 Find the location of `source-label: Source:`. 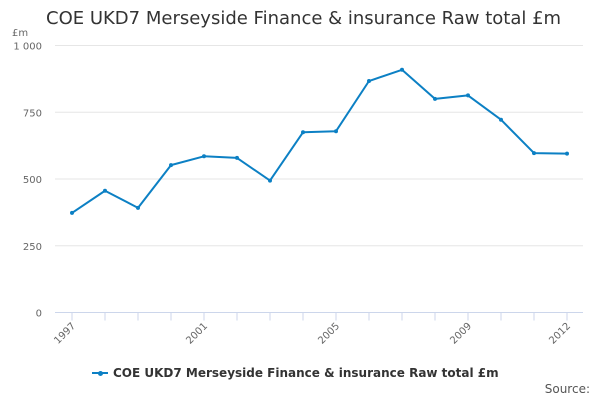

source-label: Source: is located at coordinates (567, 389).